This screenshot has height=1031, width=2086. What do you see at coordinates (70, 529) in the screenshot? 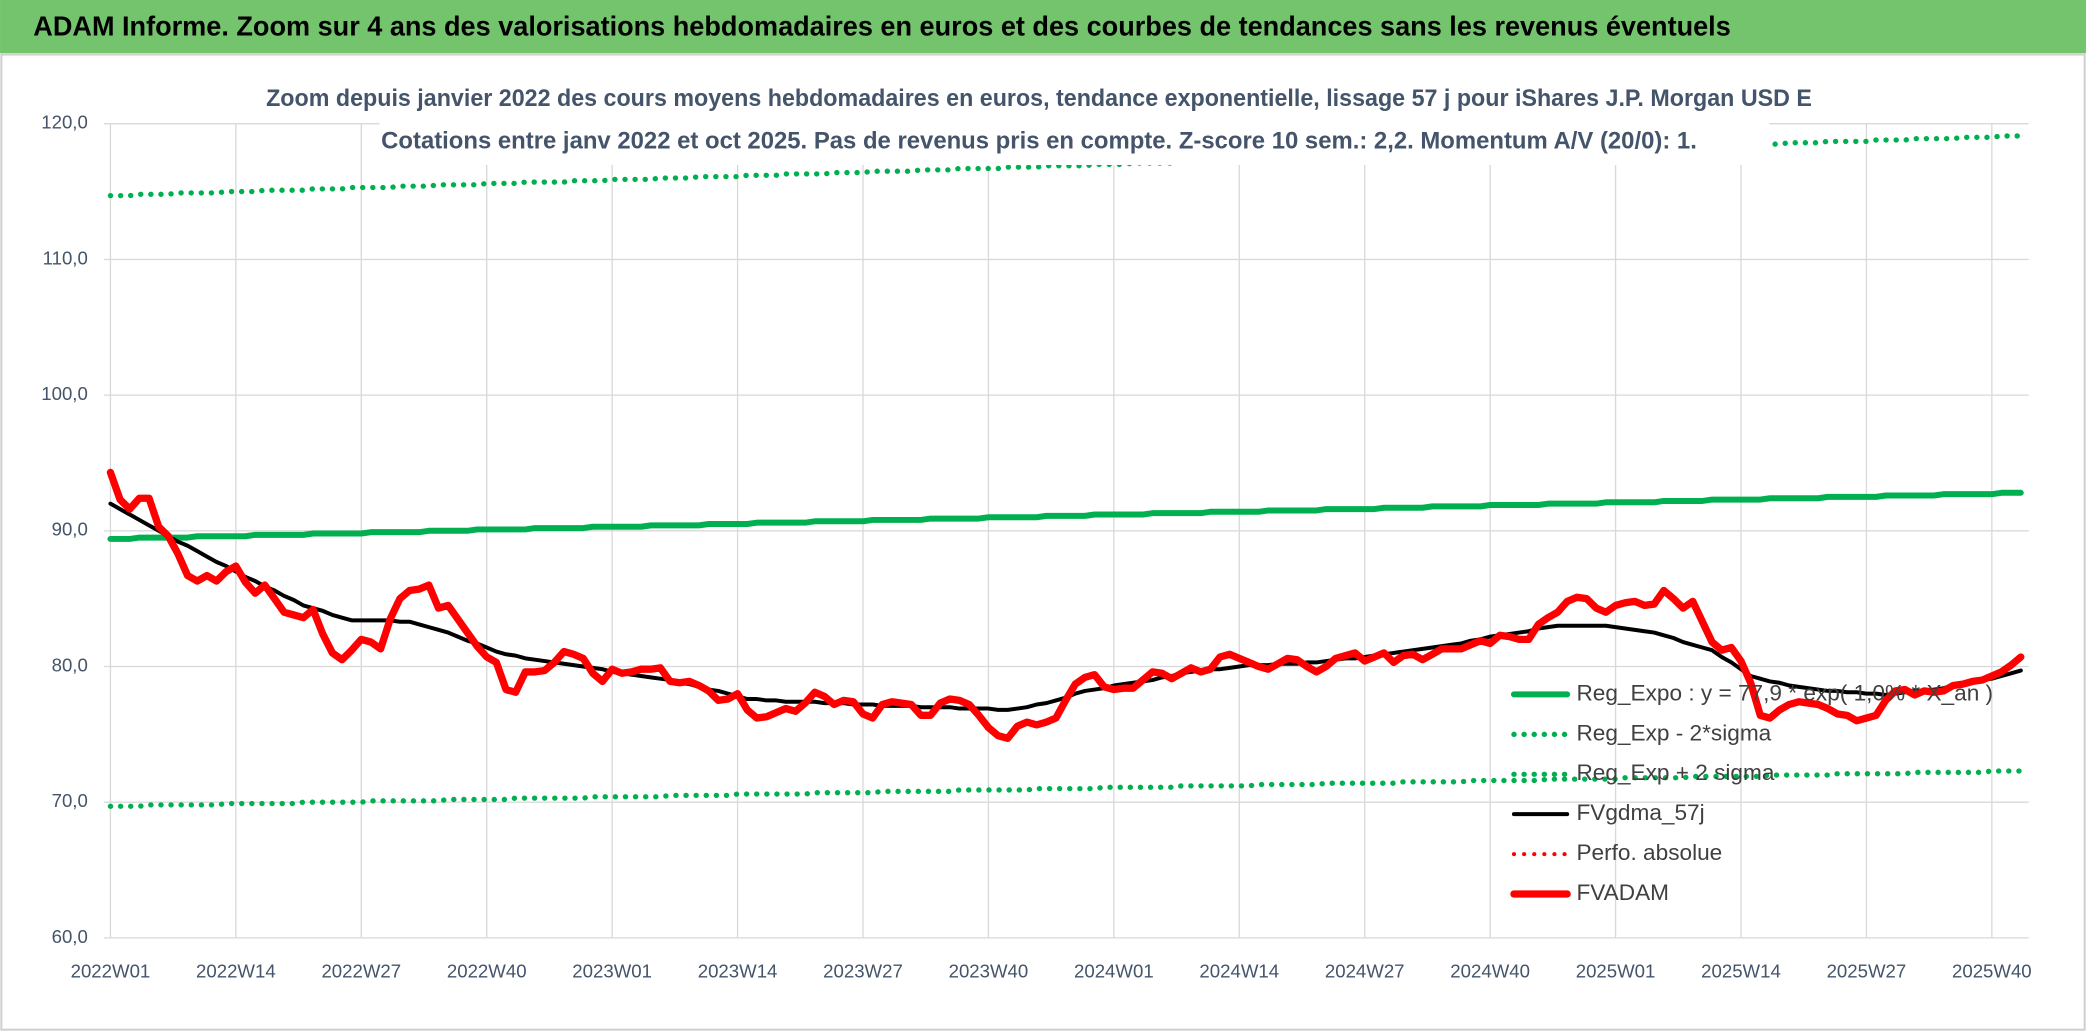
I see `y-tick-label: 90,0` at bounding box center [70, 529].